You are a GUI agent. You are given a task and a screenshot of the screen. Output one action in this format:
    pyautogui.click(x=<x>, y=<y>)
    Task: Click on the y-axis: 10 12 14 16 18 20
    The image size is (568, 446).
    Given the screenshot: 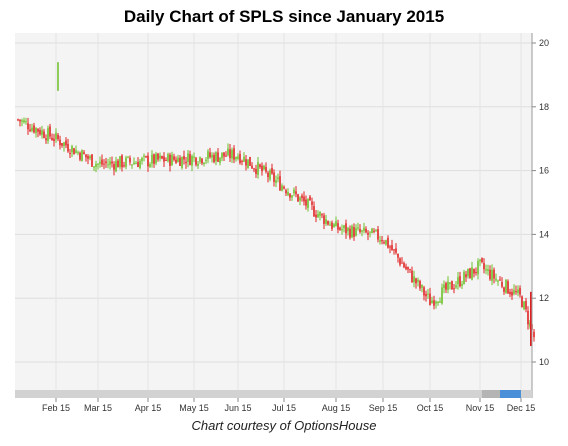 What is the action you would take?
    pyautogui.click(x=540, y=202)
    